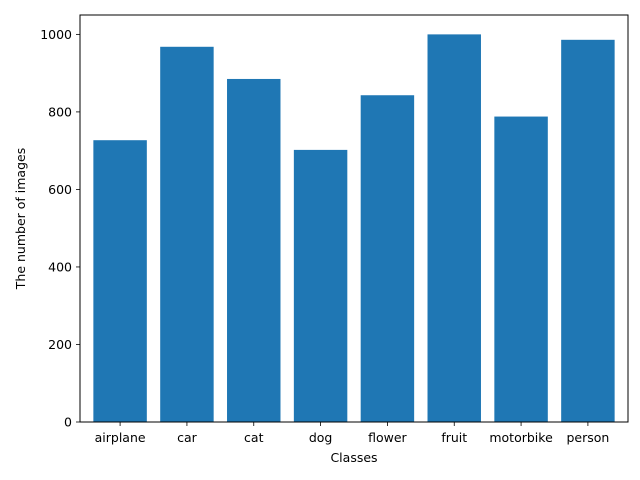  Describe the element at coordinates (60, 266) in the screenshot. I see `y-tick-label: 400` at that location.